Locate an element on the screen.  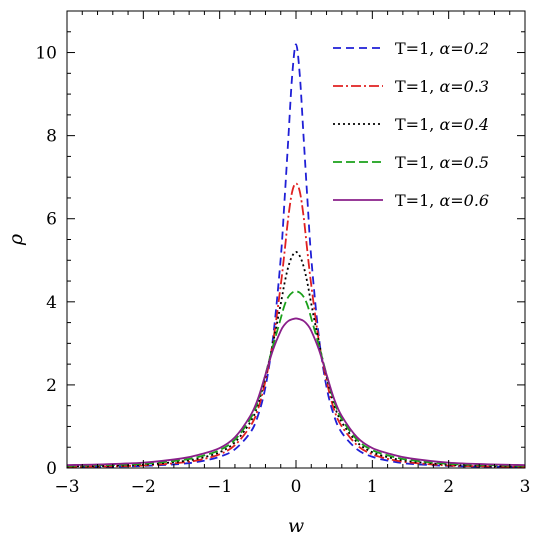
y-tick-label: 8 is located at coordinates (51, 137).